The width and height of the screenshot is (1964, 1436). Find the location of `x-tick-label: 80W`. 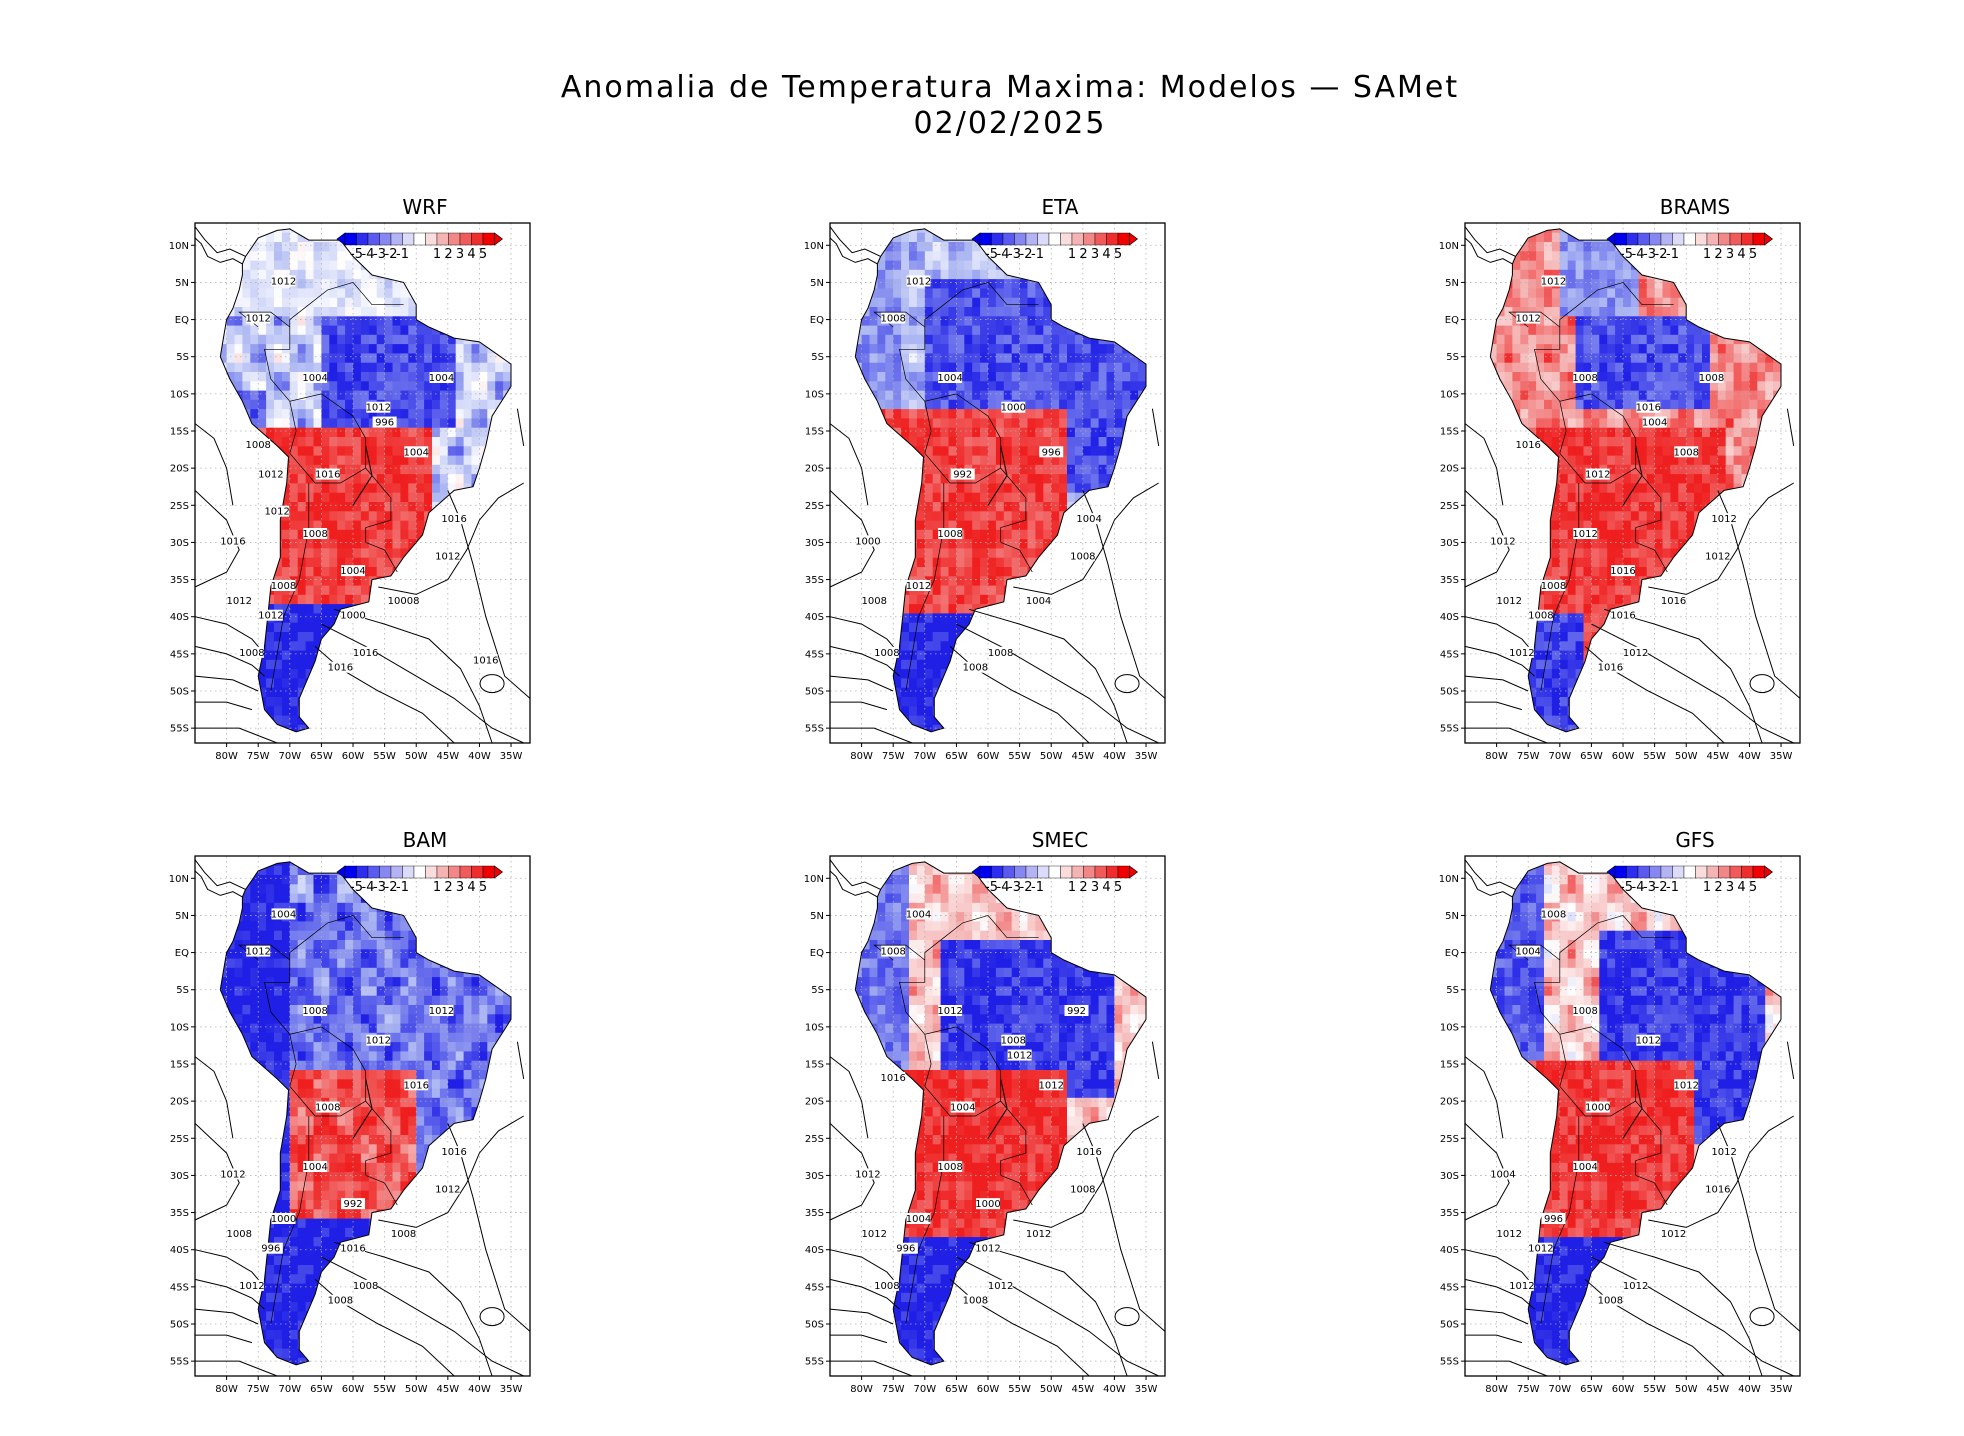

x-tick-label: 80W is located at coordinates (226, 756).